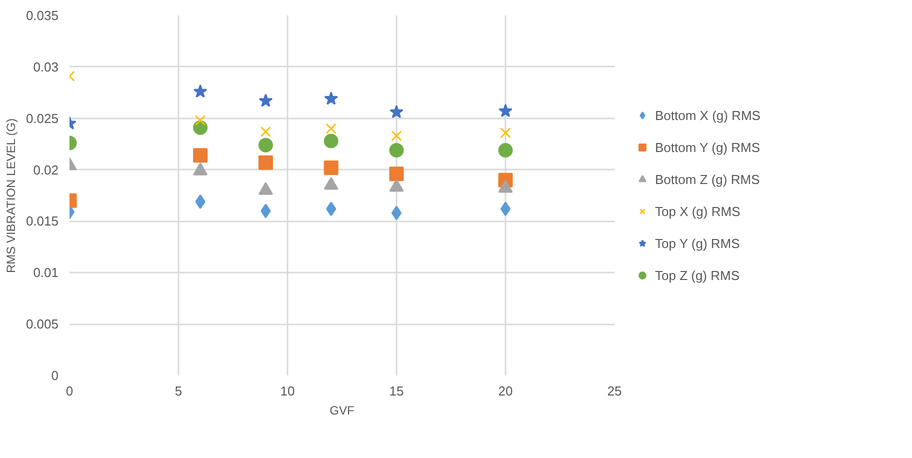 The width and height of the screenshot is (912, 458). I want to click on x-tick-label: 0, so click(70, 391).